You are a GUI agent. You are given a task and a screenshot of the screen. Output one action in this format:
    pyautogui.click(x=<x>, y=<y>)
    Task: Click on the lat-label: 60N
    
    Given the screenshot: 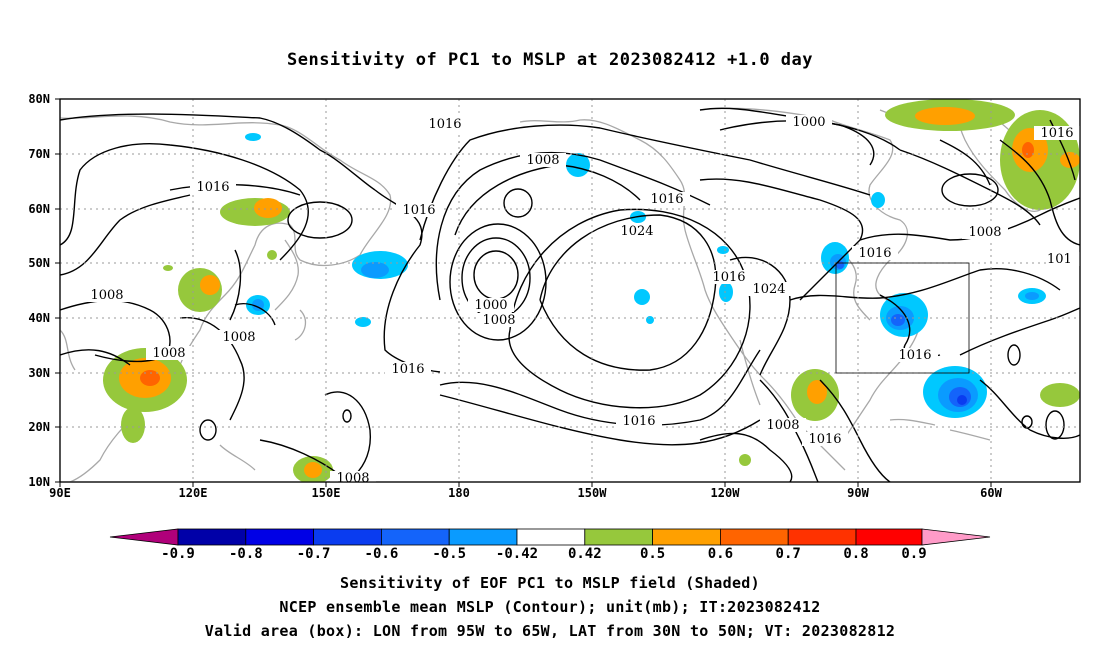 What is the action you would take?
    pyautogui.click(x=39, y=209)
    